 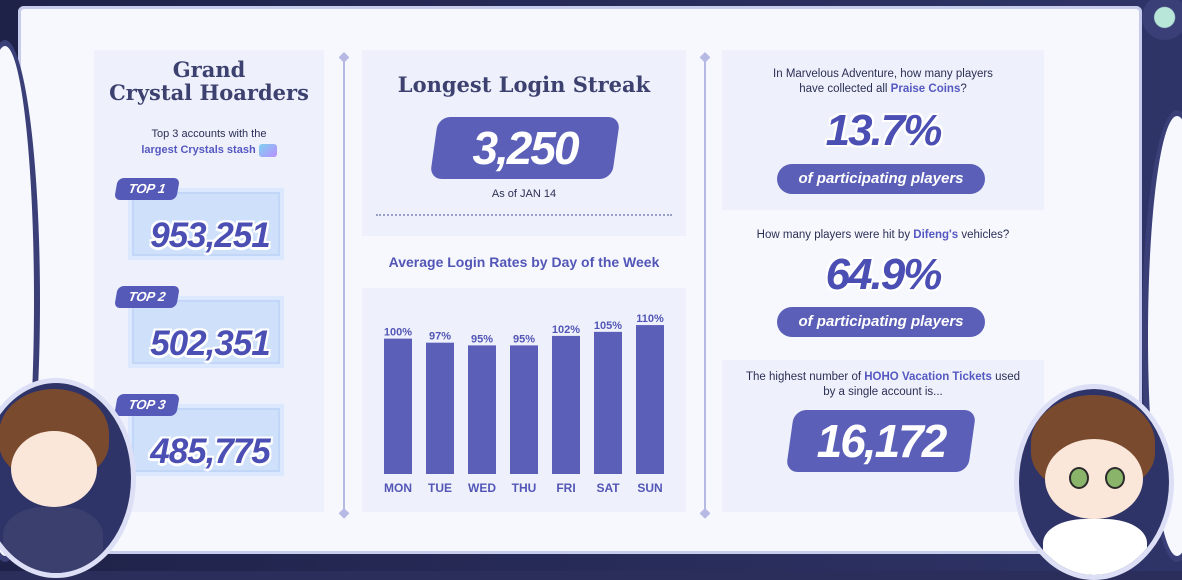 I want to click on bar-value-label: 105%, so click(x=608, y=326).